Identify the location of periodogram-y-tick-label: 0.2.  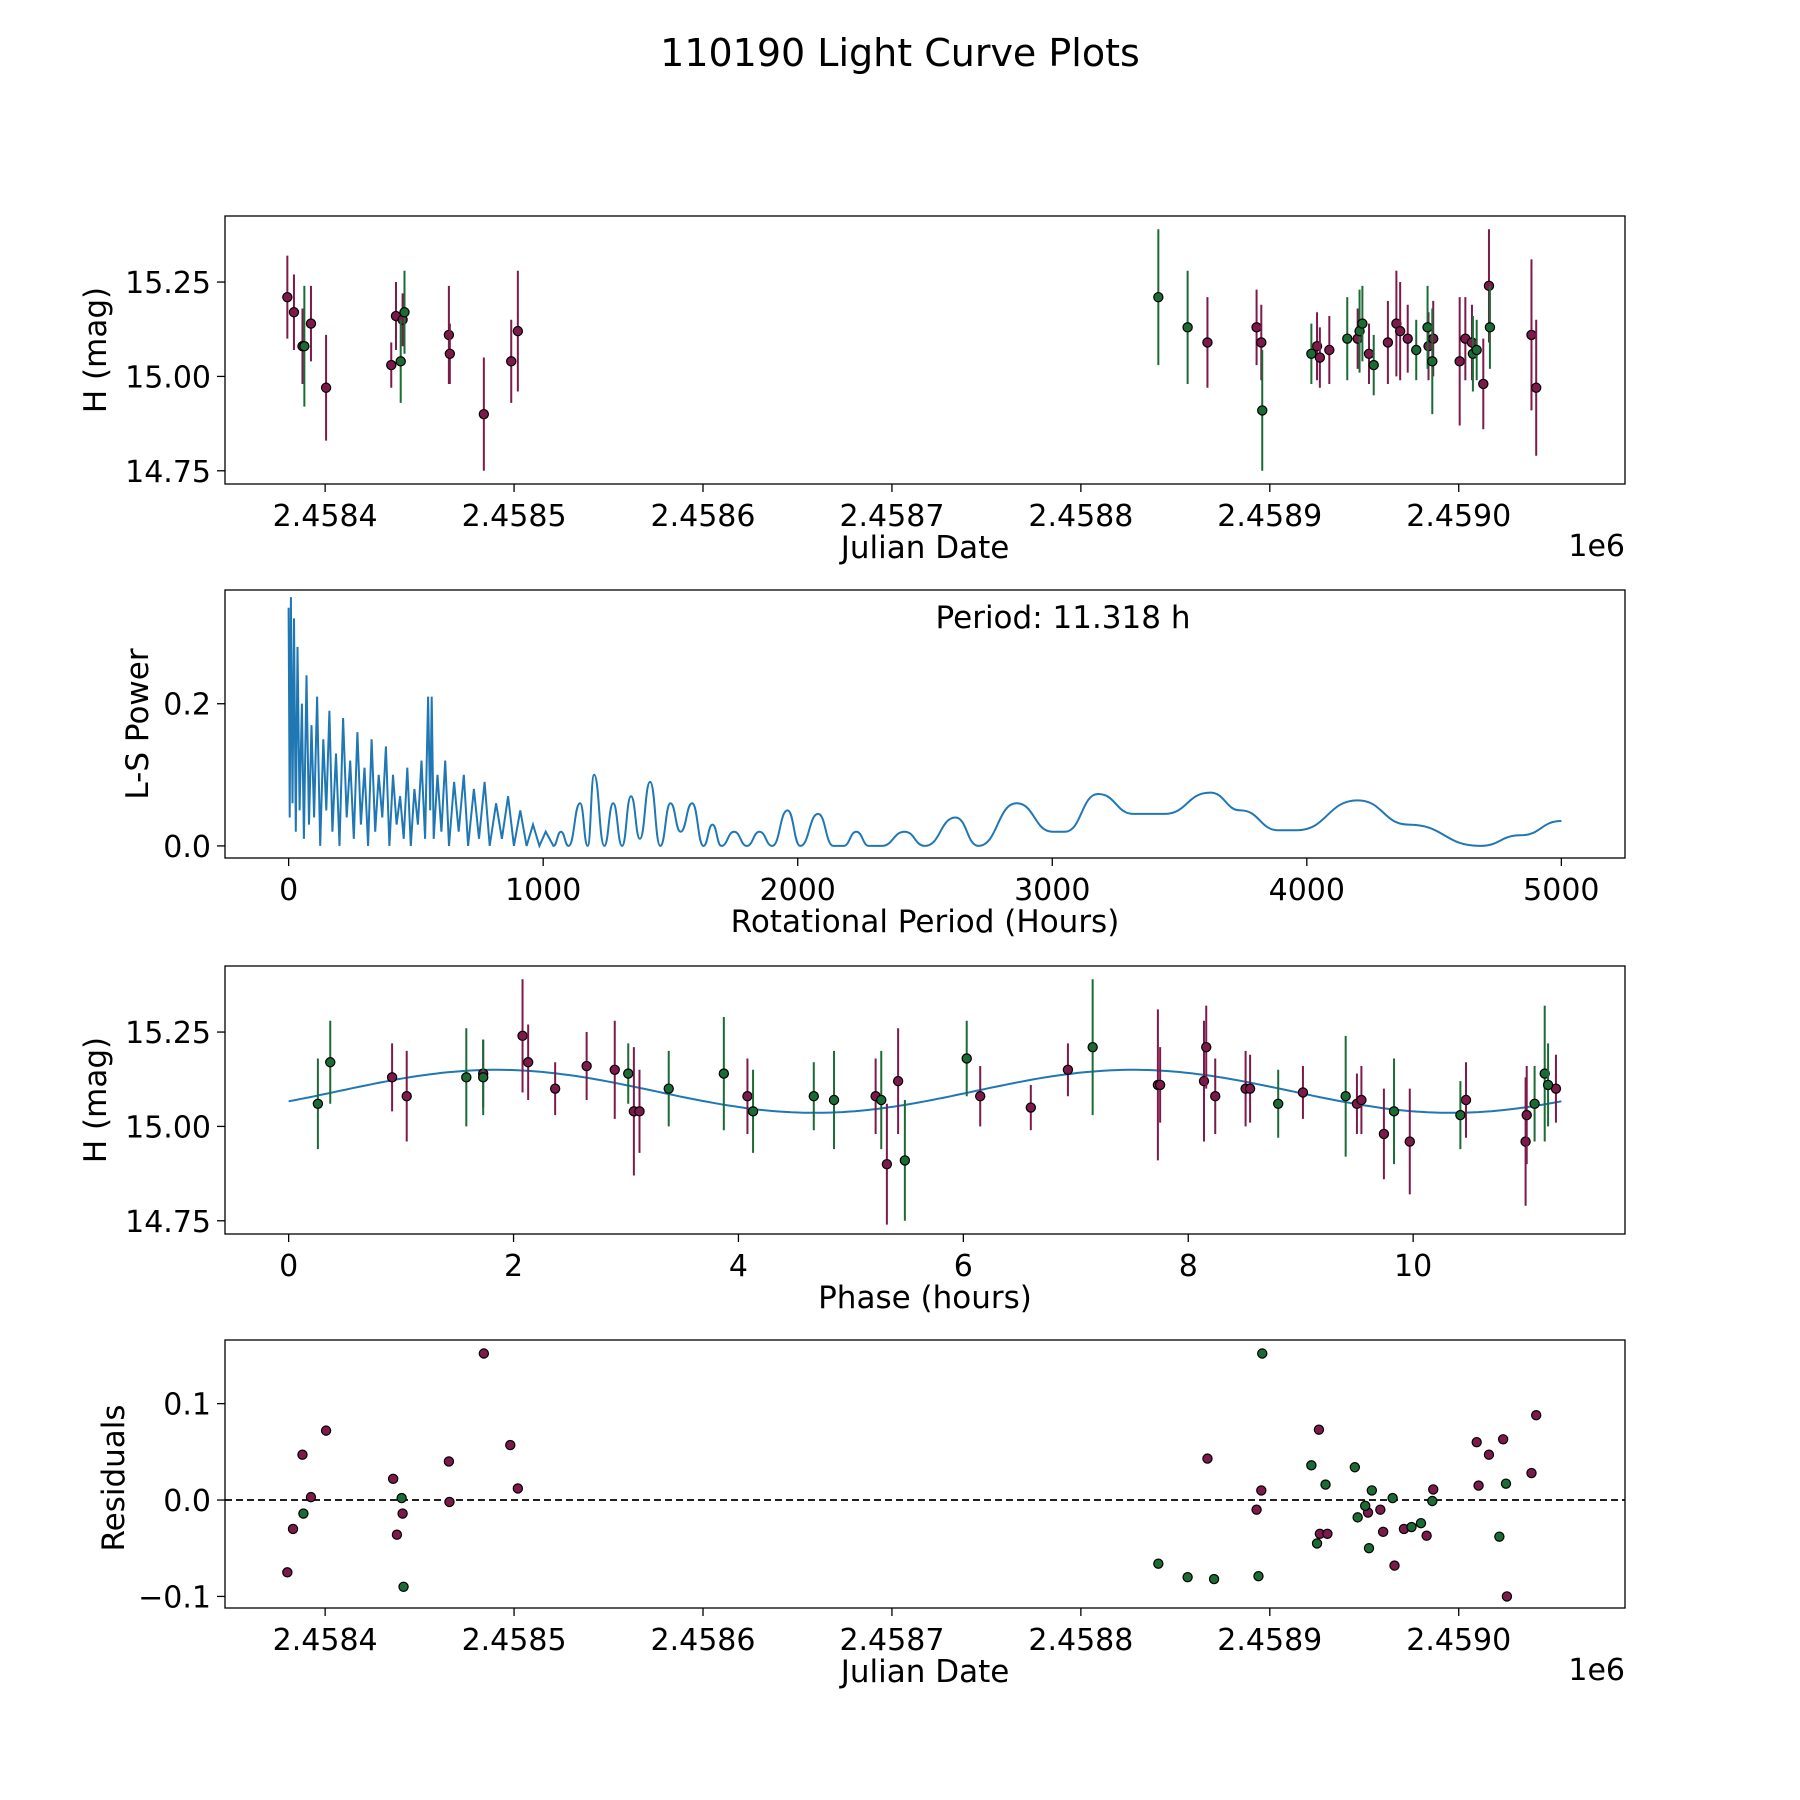
(187, 705).